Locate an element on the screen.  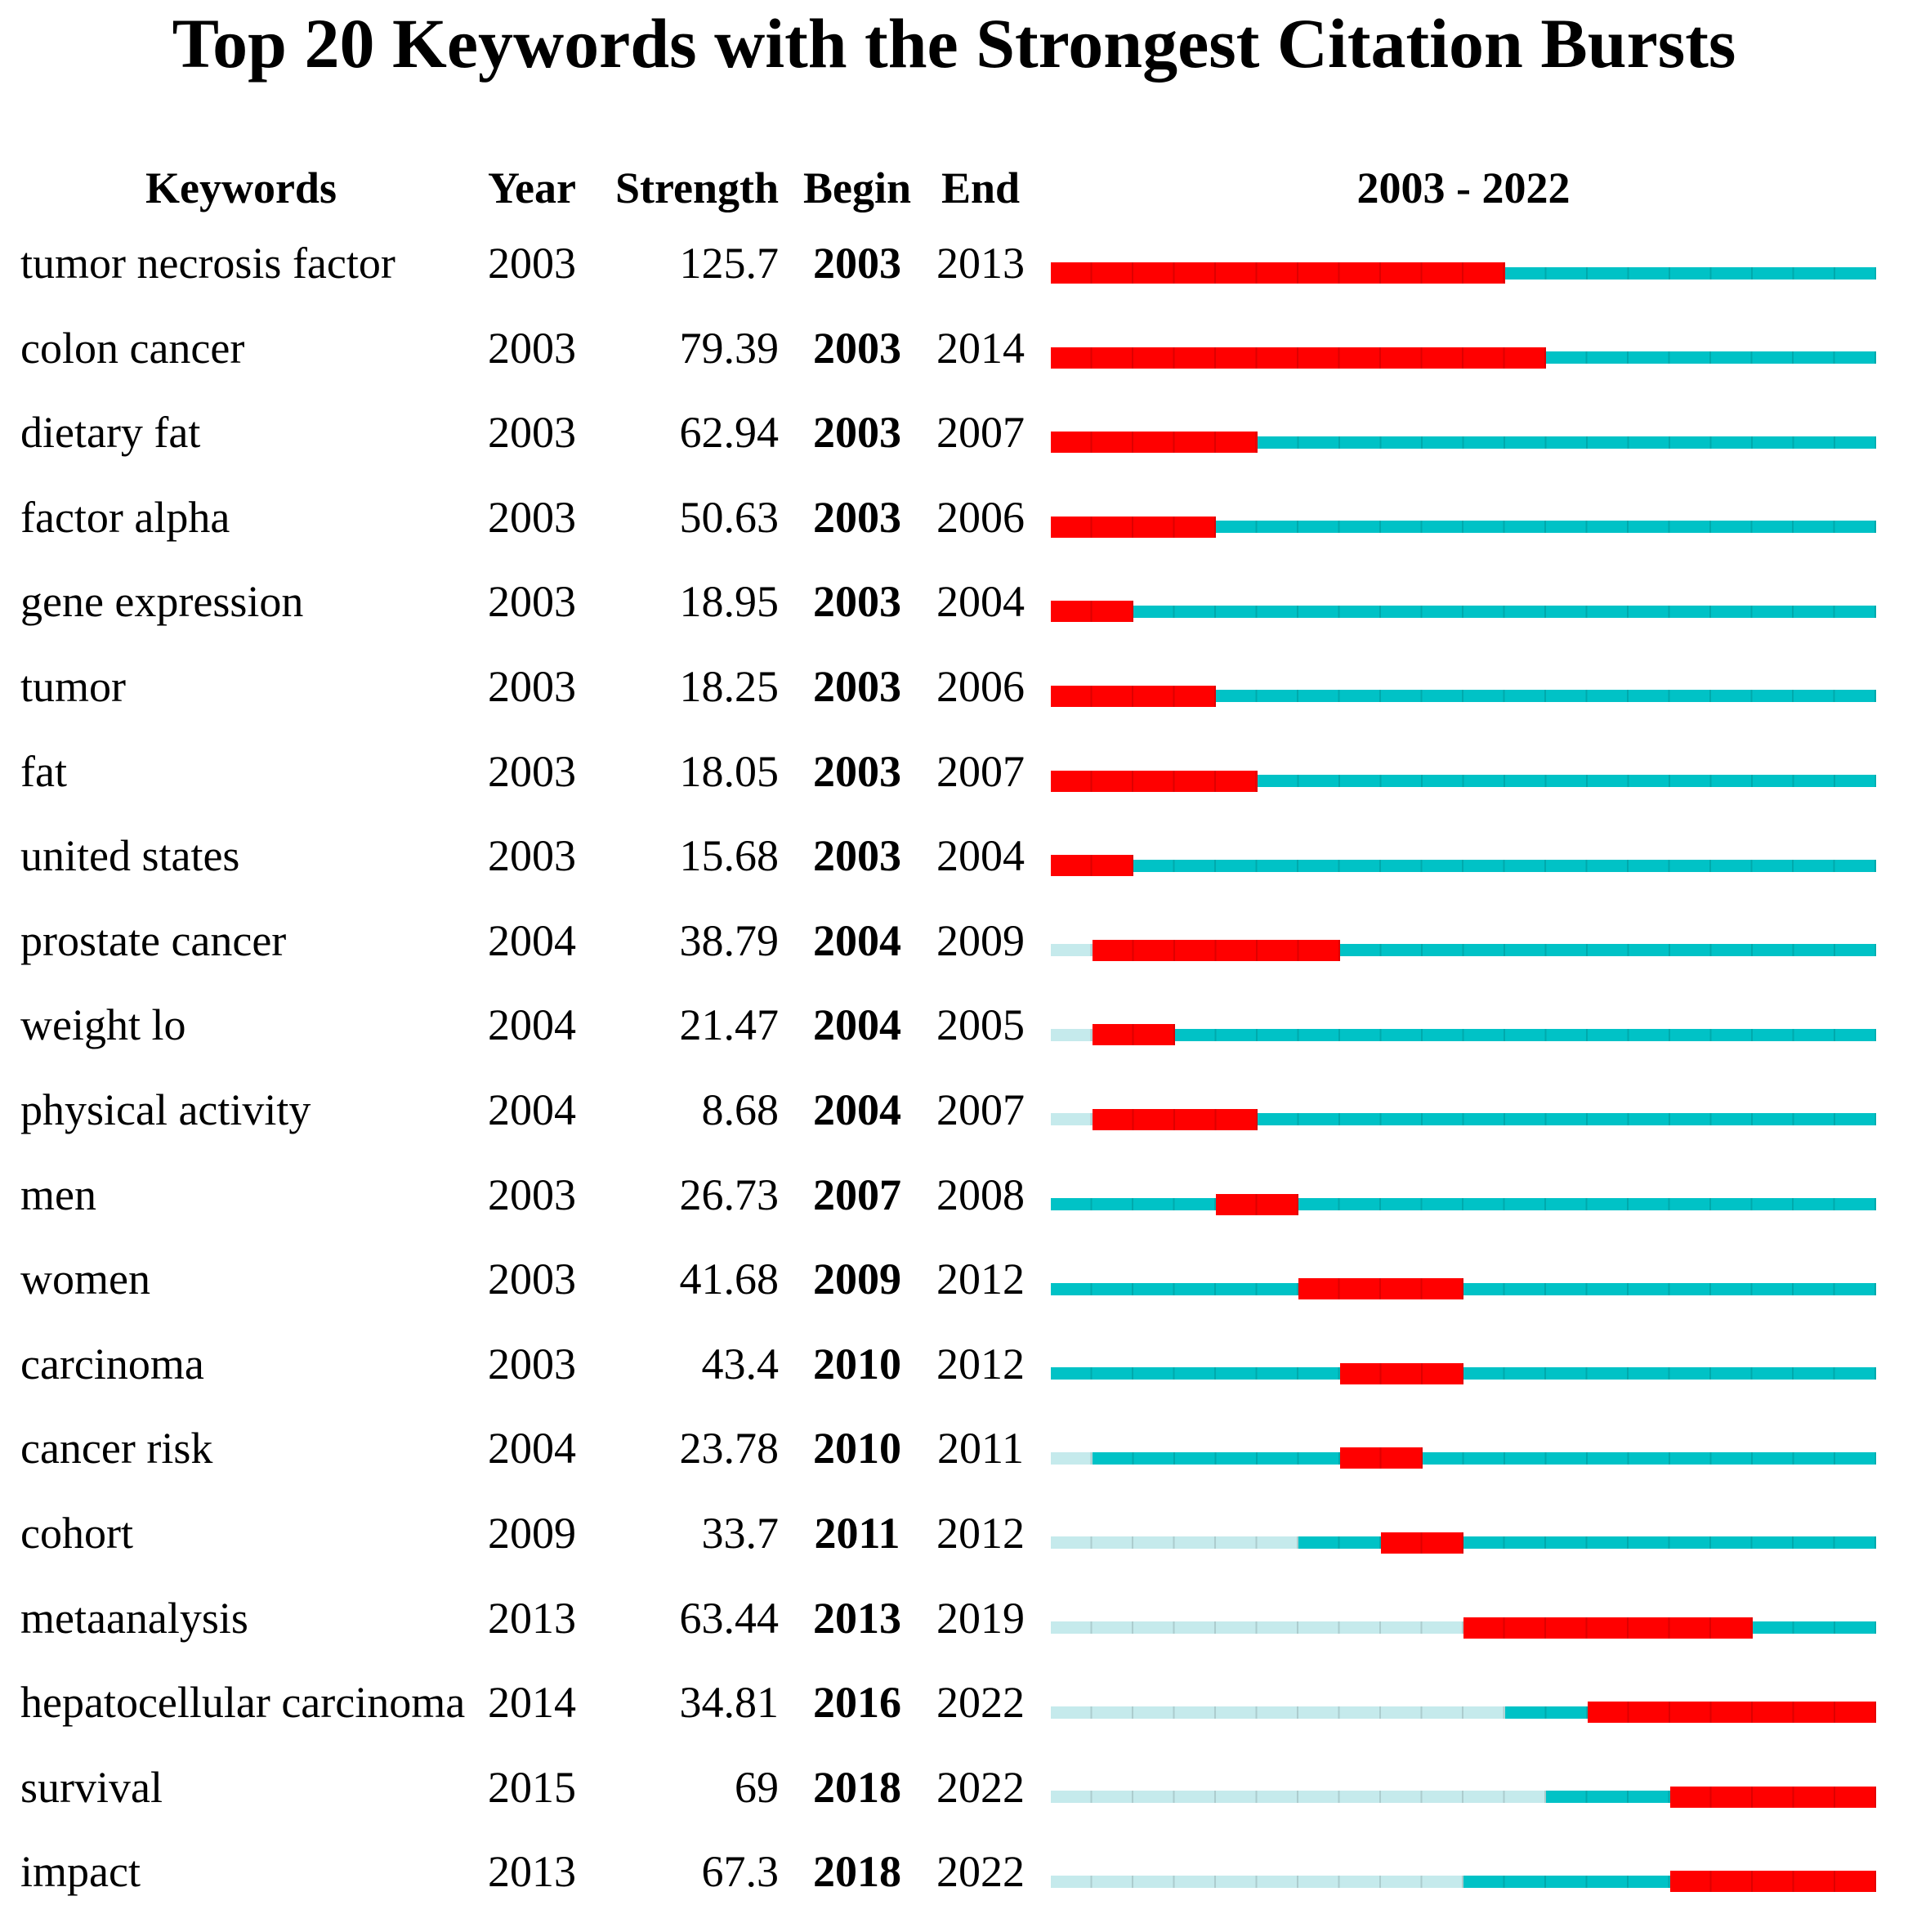
keyword-label: colon cancer is located at coordinates (132, 348).